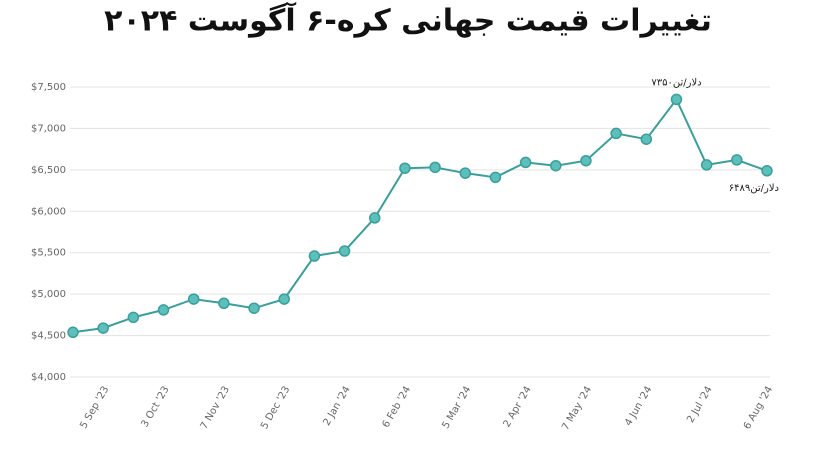  What do you see at coordinates (456, 408) in the screenshot?
I see `x-tick-label: 5 Mar '24` at bounding box center [456, 408].